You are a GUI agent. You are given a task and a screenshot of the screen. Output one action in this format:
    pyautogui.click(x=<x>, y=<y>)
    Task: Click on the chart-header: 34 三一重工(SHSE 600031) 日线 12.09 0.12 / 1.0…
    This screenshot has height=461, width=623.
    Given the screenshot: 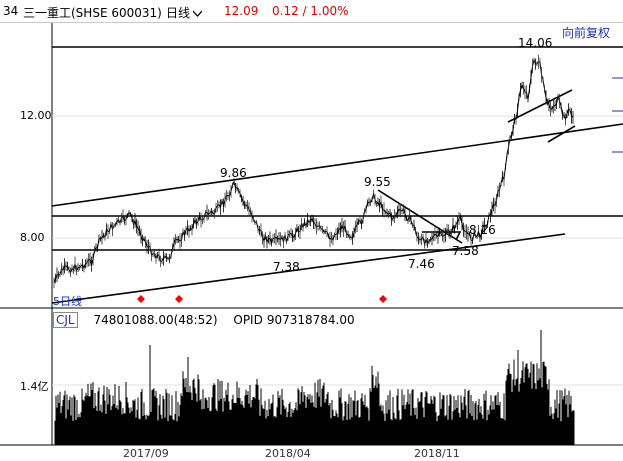 What is the action you would take?
    pyautogui.click(x=311, y=11)
    